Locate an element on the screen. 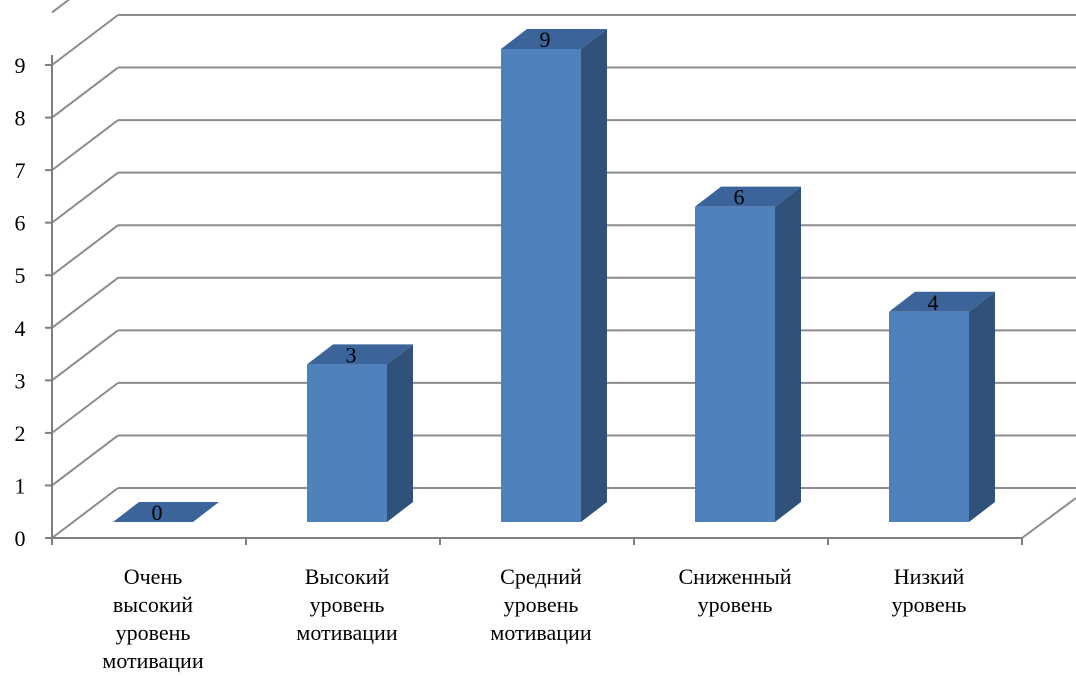 The height and width of the screenshot is (679, 1076). y-tick-label: 4 is located at coordinates (20, 328).